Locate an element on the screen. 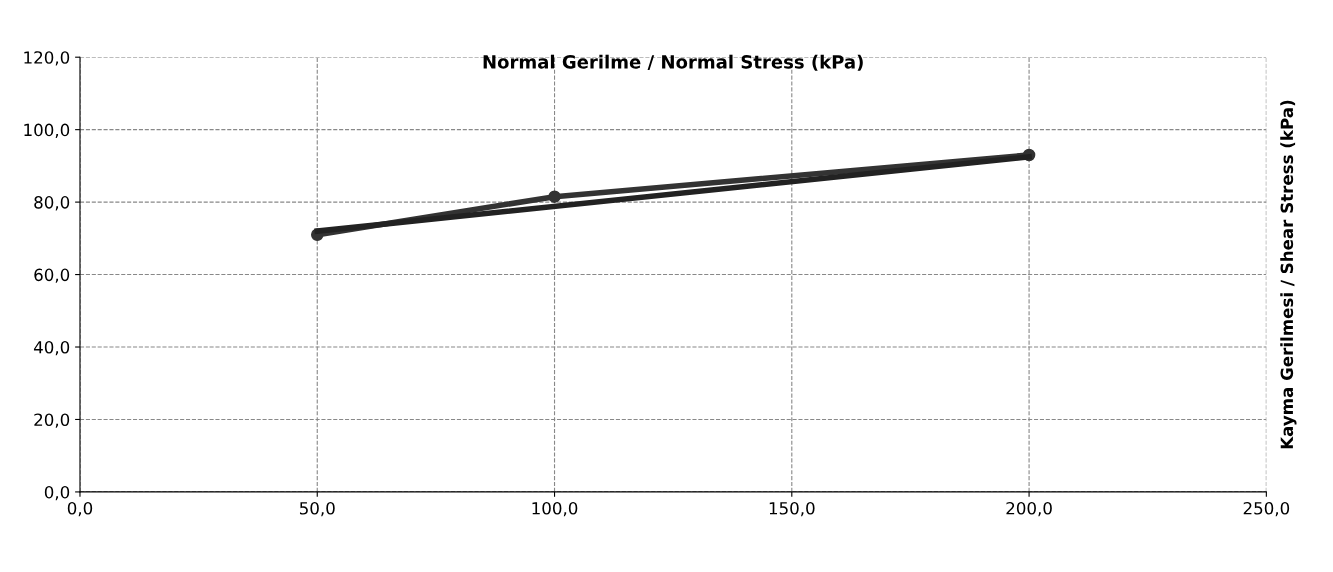 This screenshot has width=1333, height=572. y-tick-label: 20,0 is located at coordinates (52, 420).